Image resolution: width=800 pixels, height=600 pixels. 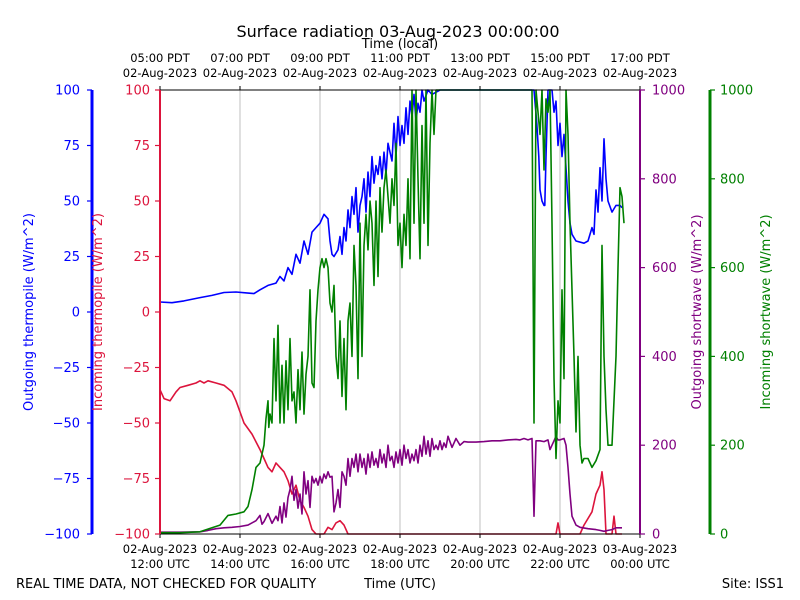 I want to click on incoming-shortwave-tick-label-4: 800, so click(x=732, y=179).